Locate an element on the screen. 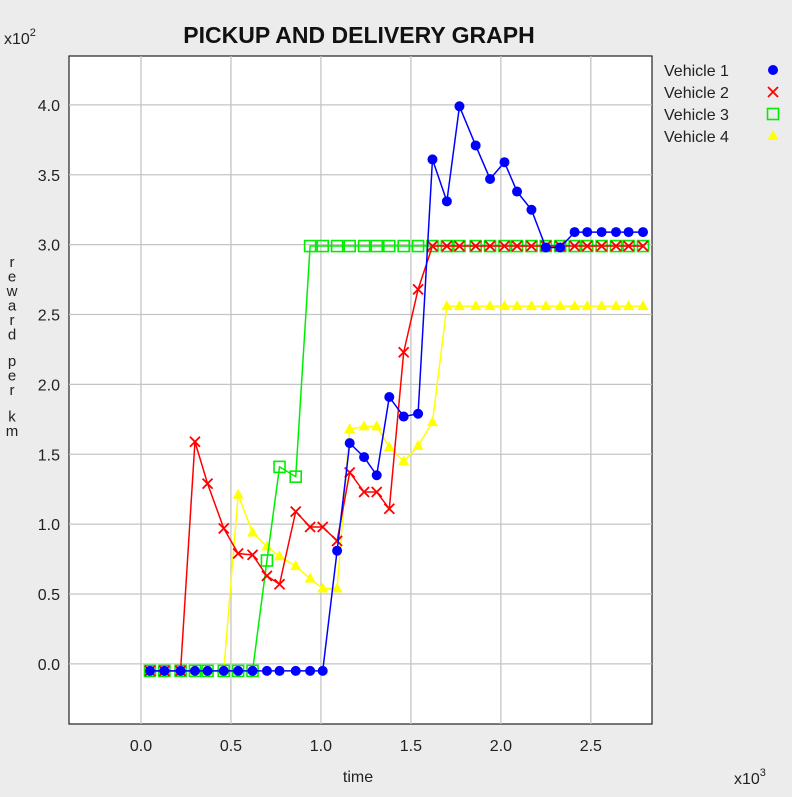 This screenshot has width=792, height=797. legend-item: Vehicle 3 is located at coordinates (722, 115).